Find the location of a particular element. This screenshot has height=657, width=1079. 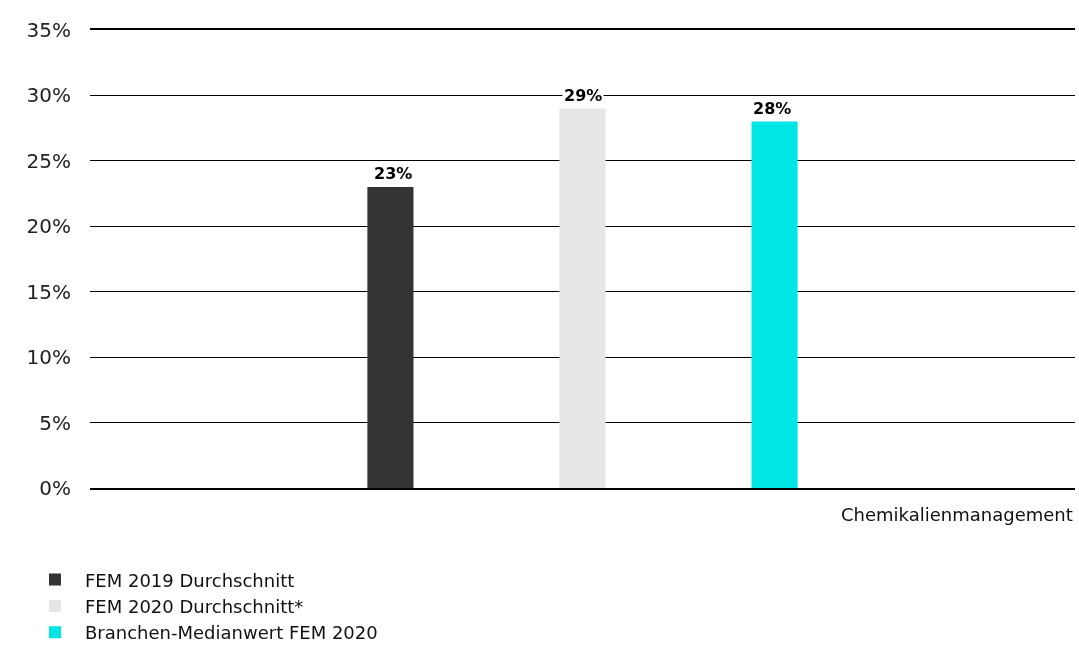

legend-label: FEM 2019 Durchschnitt is located at coordinates (189, 580).